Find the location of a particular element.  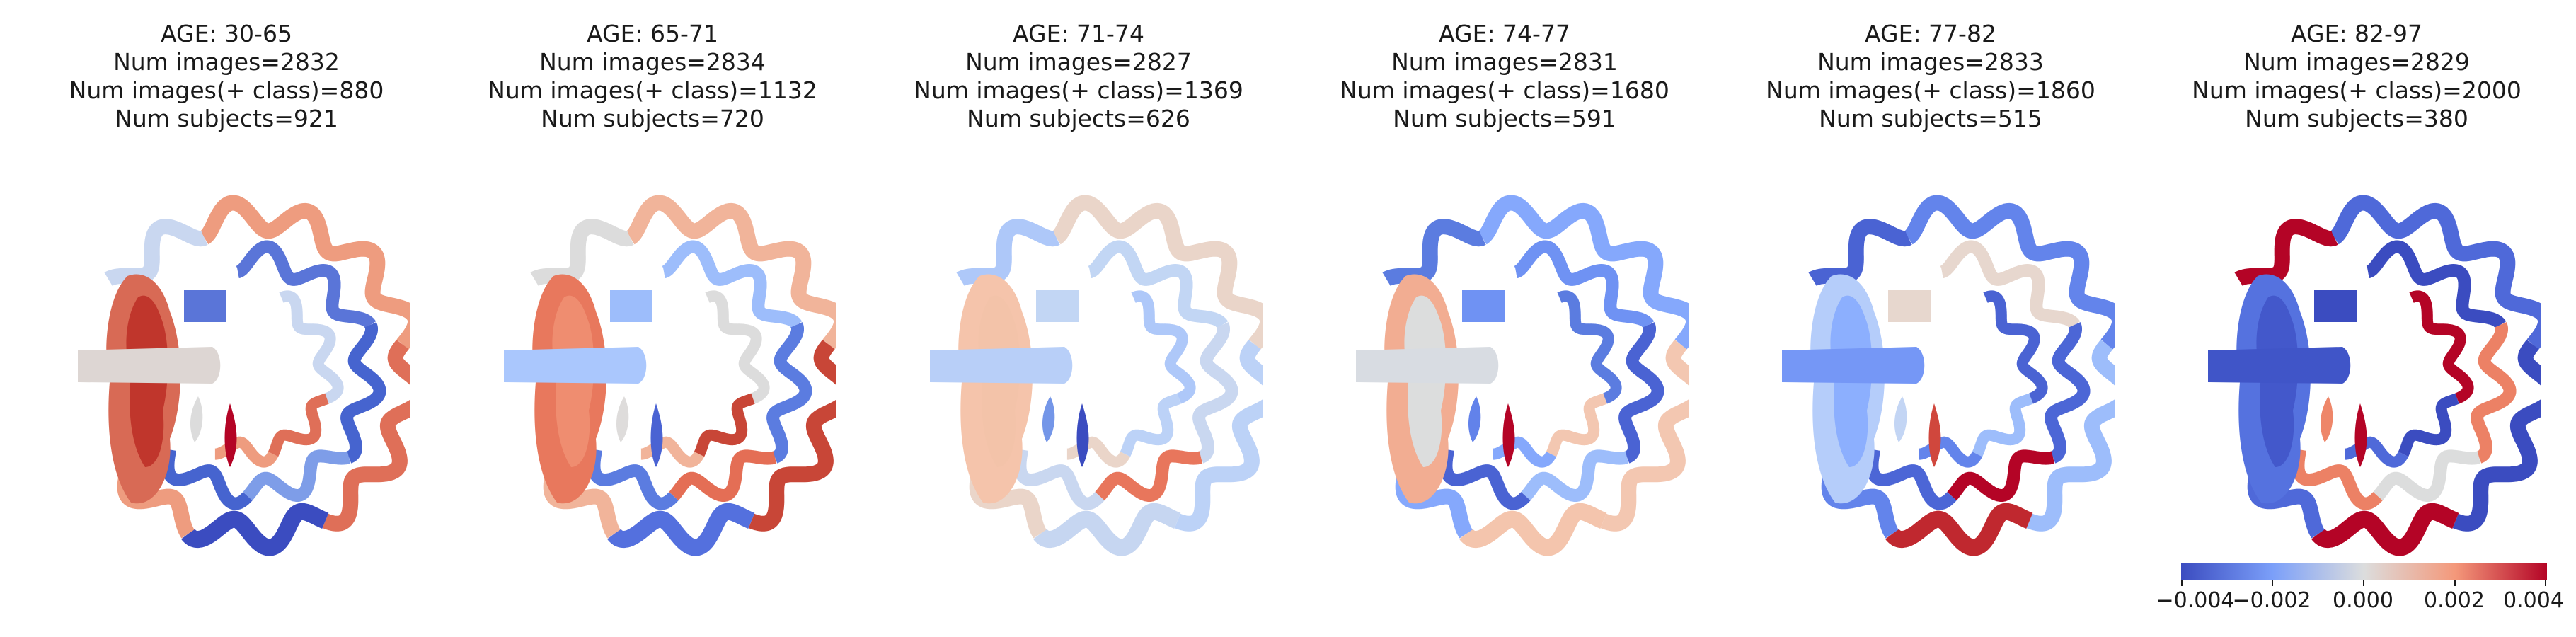

panel-title-line-images-pos: Num images(+ class)=2000 is located at coordinates (2357, 90).